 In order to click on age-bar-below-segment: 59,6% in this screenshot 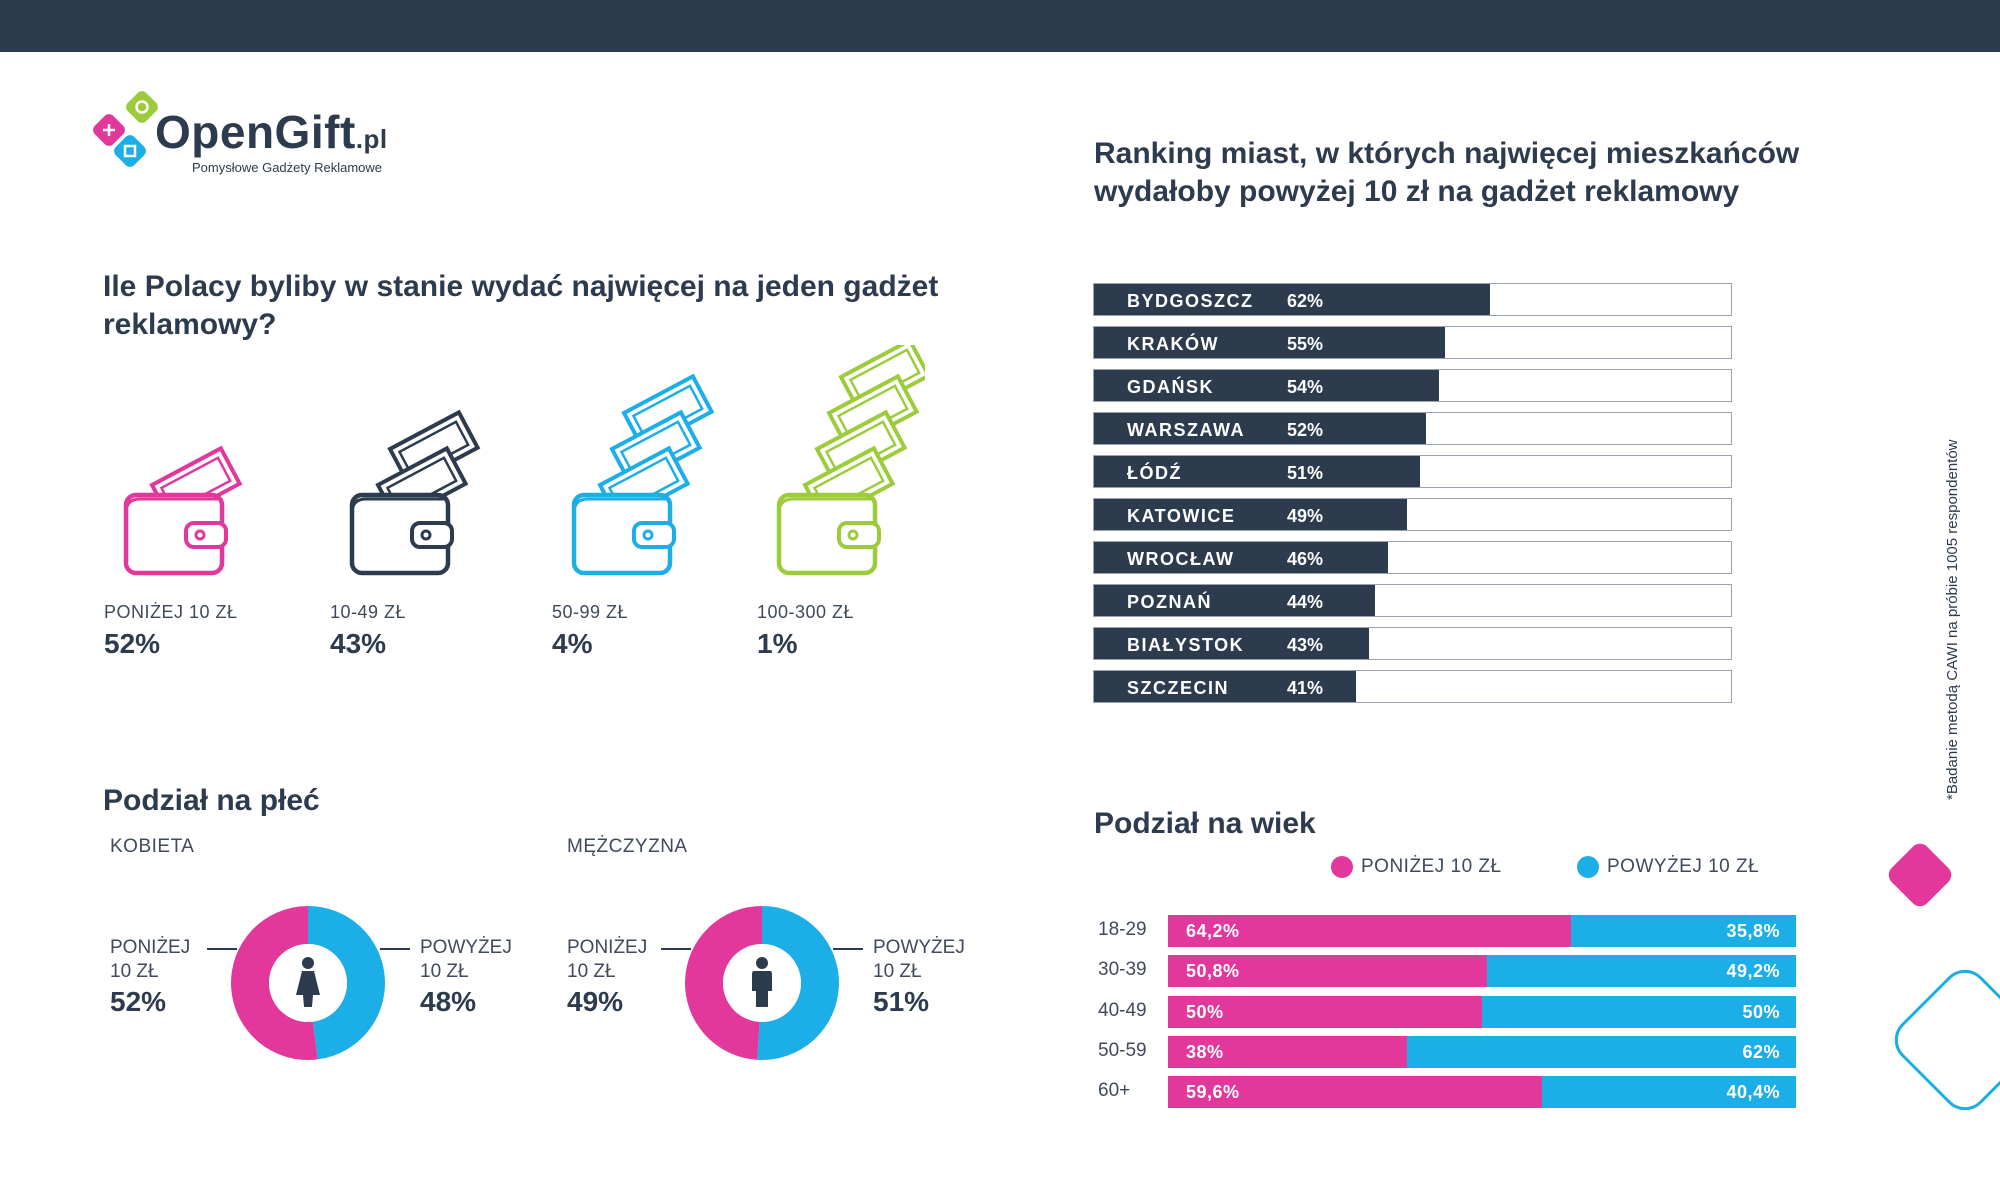, I will do `click(1355, 1092)`.